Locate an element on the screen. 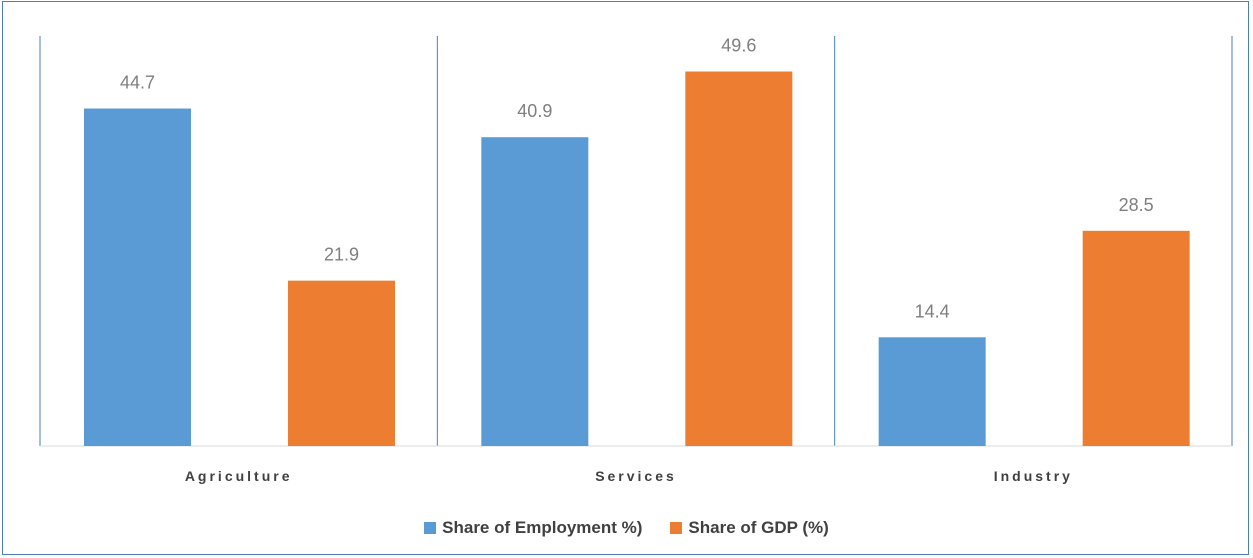 The height and width of the screenshot is (558, 1253). legend-label-employment: Share of Employment %) is located at coordinates (542, 527).